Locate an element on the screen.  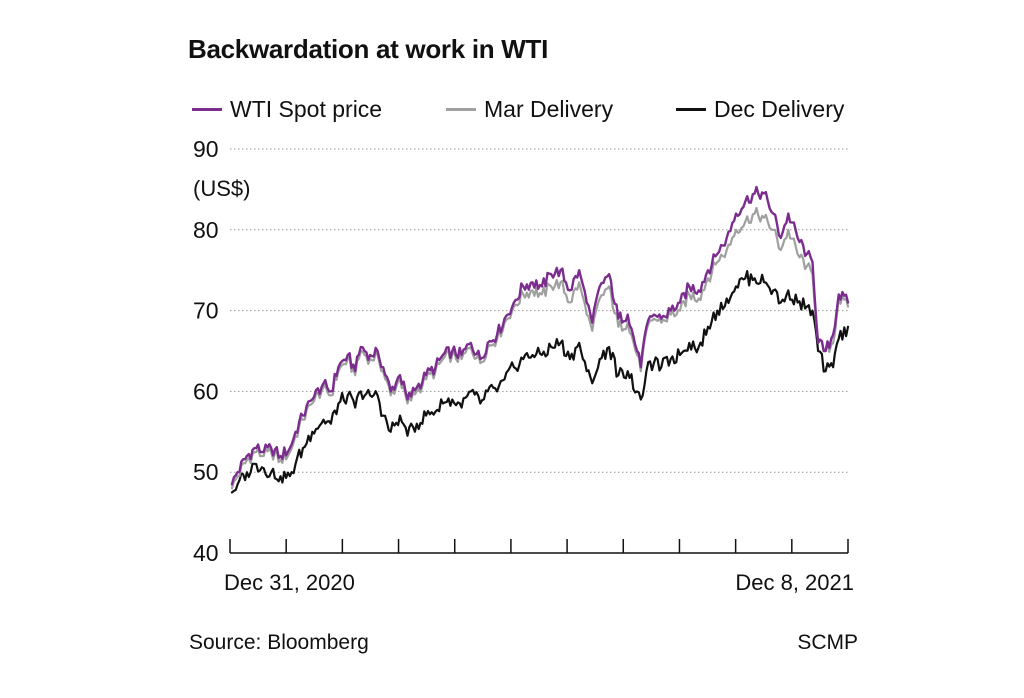
y-axis-unit-label: (US$) is located at coordinates (221, 188).